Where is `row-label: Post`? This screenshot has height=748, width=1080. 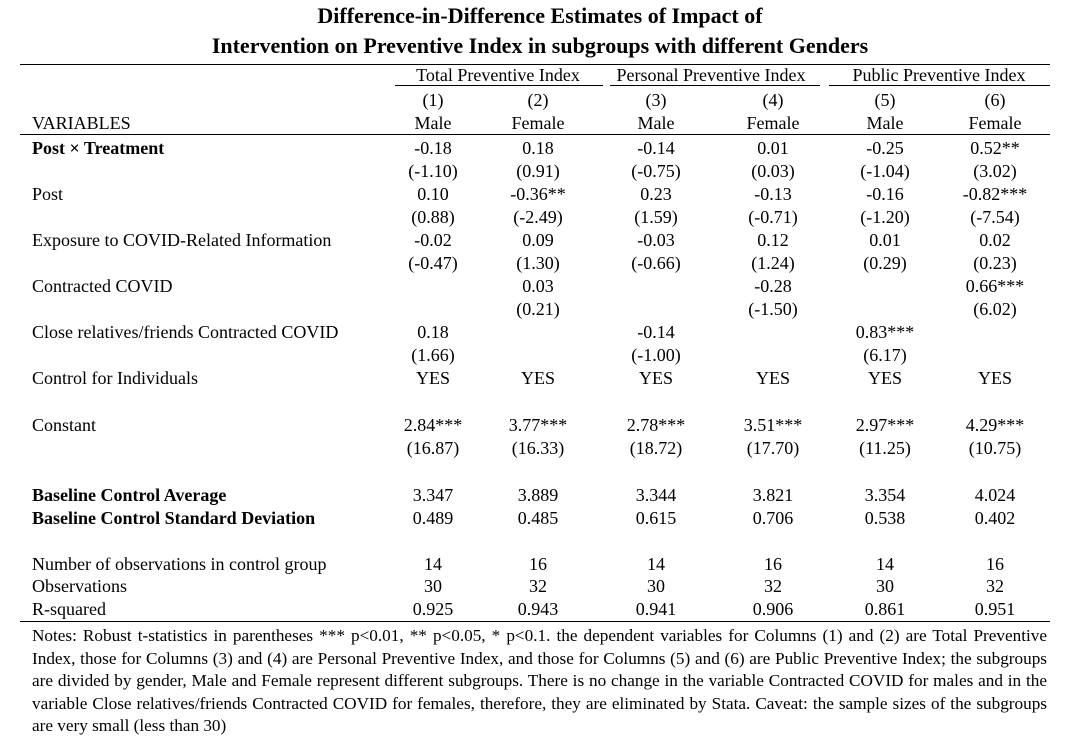 row-label: Post is located at coordinates (48, 194).